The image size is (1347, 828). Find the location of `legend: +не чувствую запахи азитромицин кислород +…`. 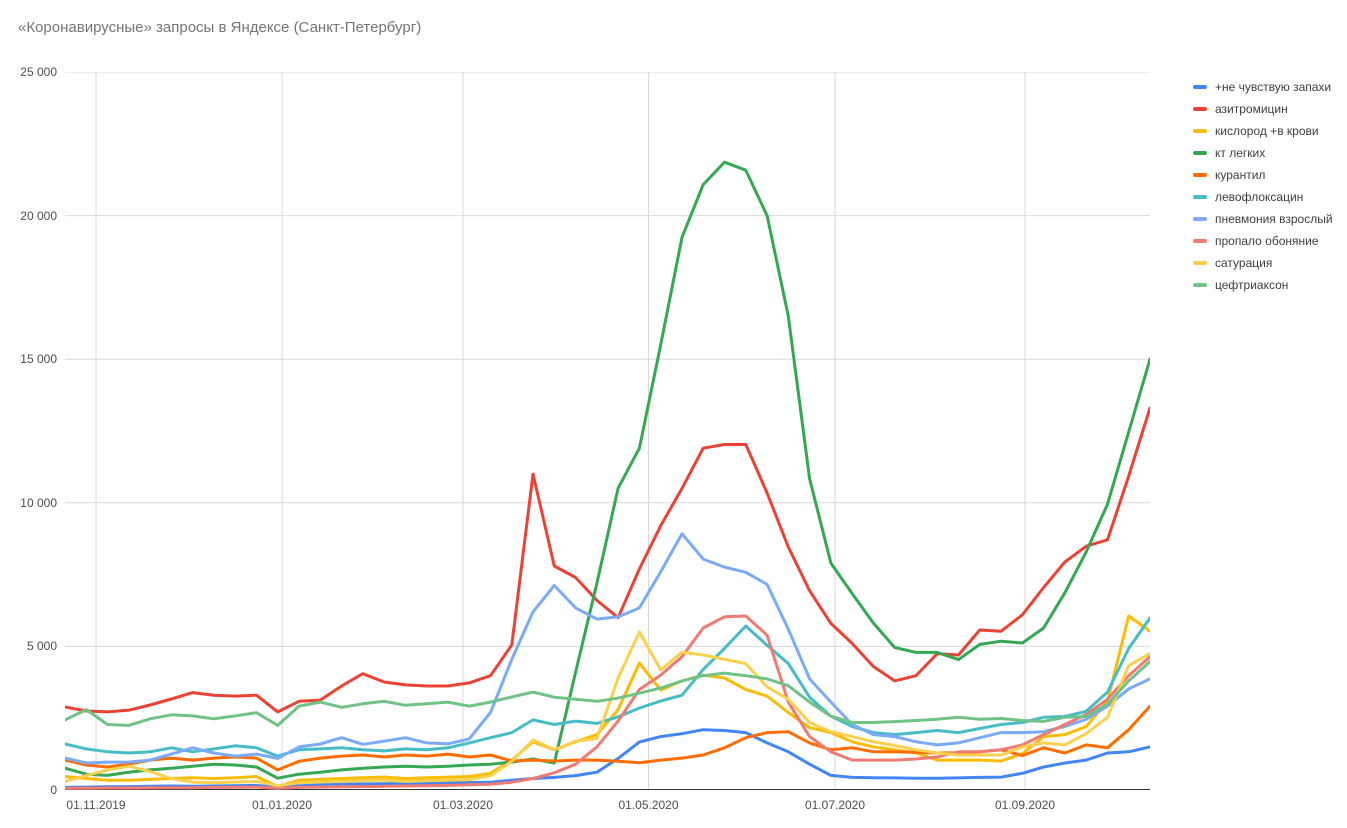

legend: +не чувствую запахи азитромицин кислород +… is located at coordinates (1263, 186).